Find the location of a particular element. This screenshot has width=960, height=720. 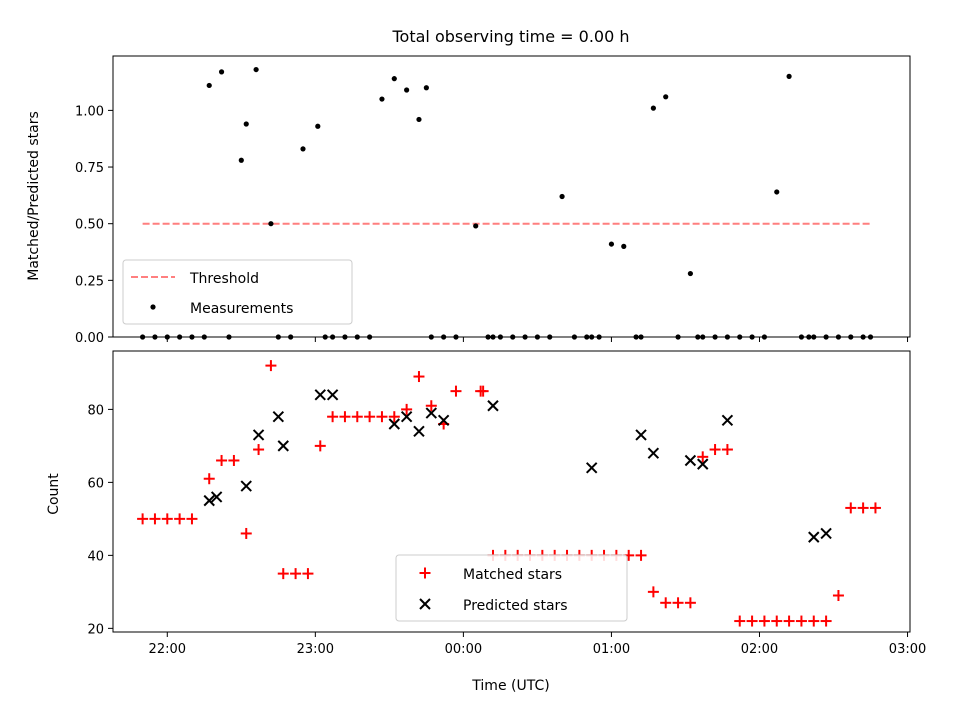

y-tick-label: 20 is located at coordinates (95, 629).